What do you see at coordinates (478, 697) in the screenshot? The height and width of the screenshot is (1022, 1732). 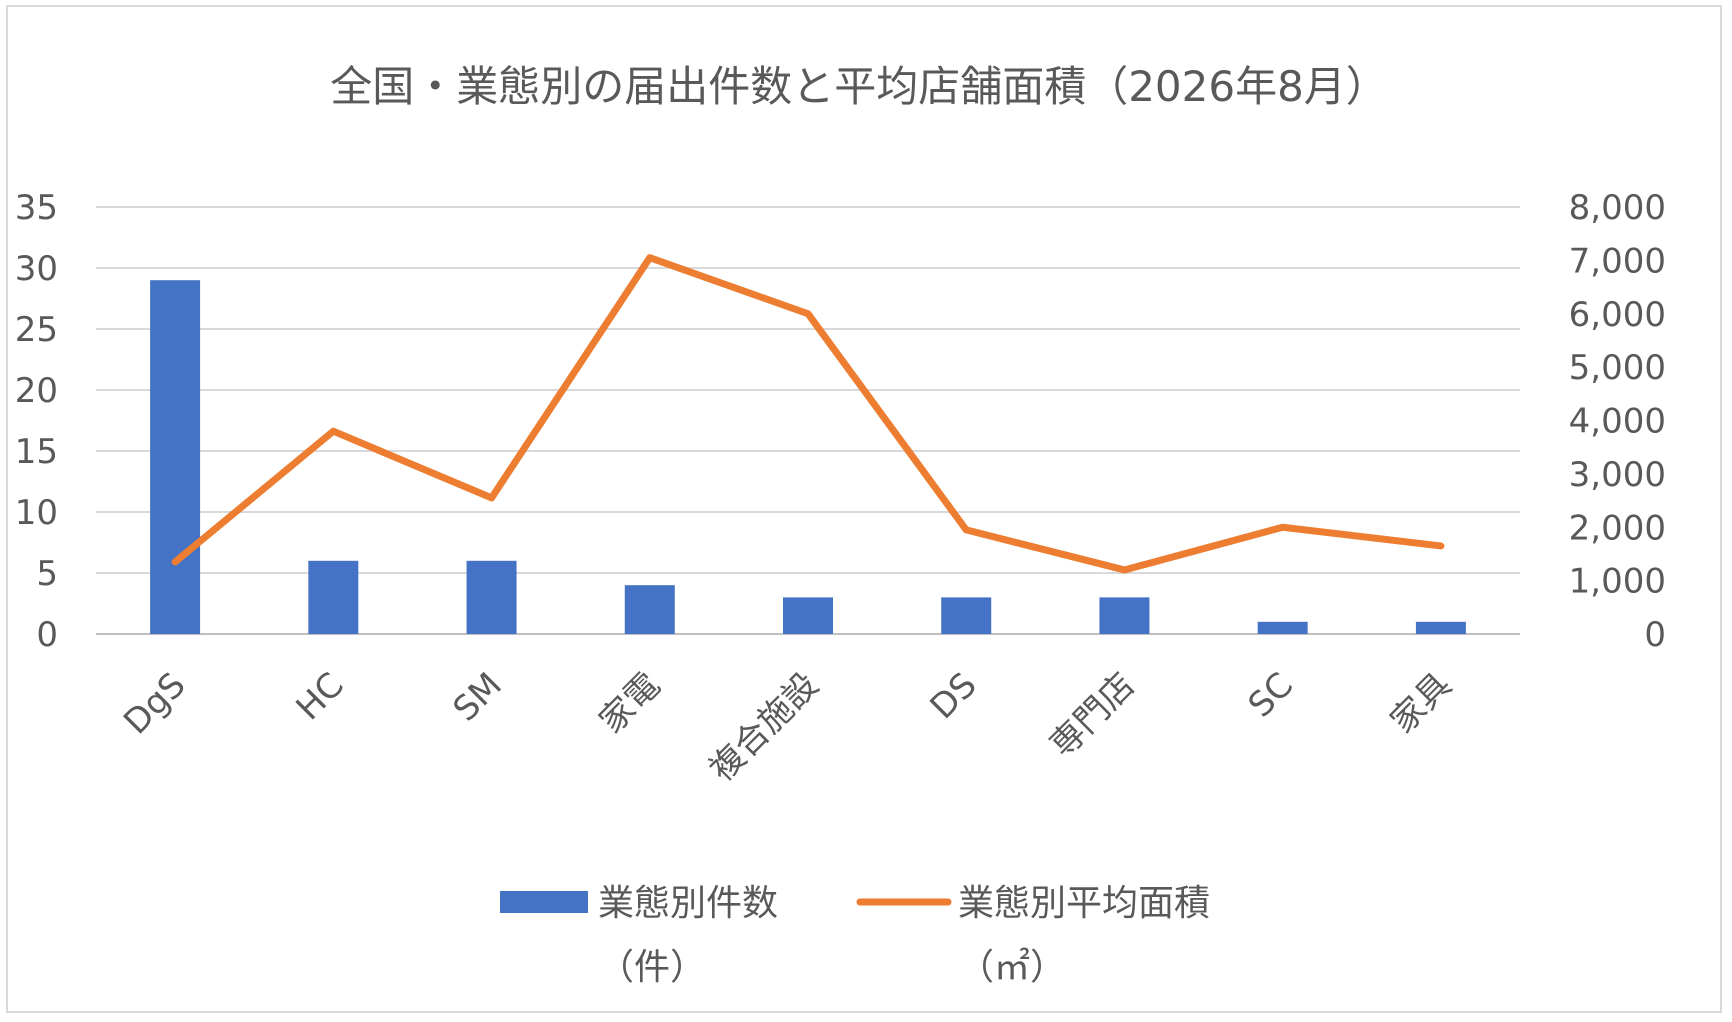 I see `category-label: SM` at bounding box center [478, 697].